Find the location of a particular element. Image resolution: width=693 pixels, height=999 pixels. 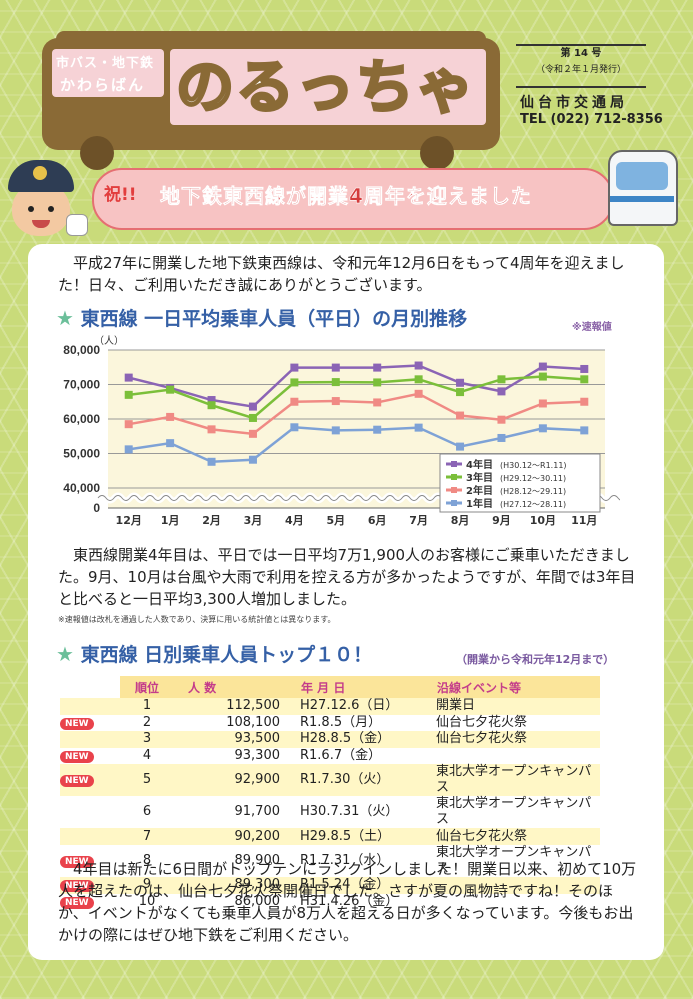

x-tick-label: 11月 is located at coordinates (584, 520).